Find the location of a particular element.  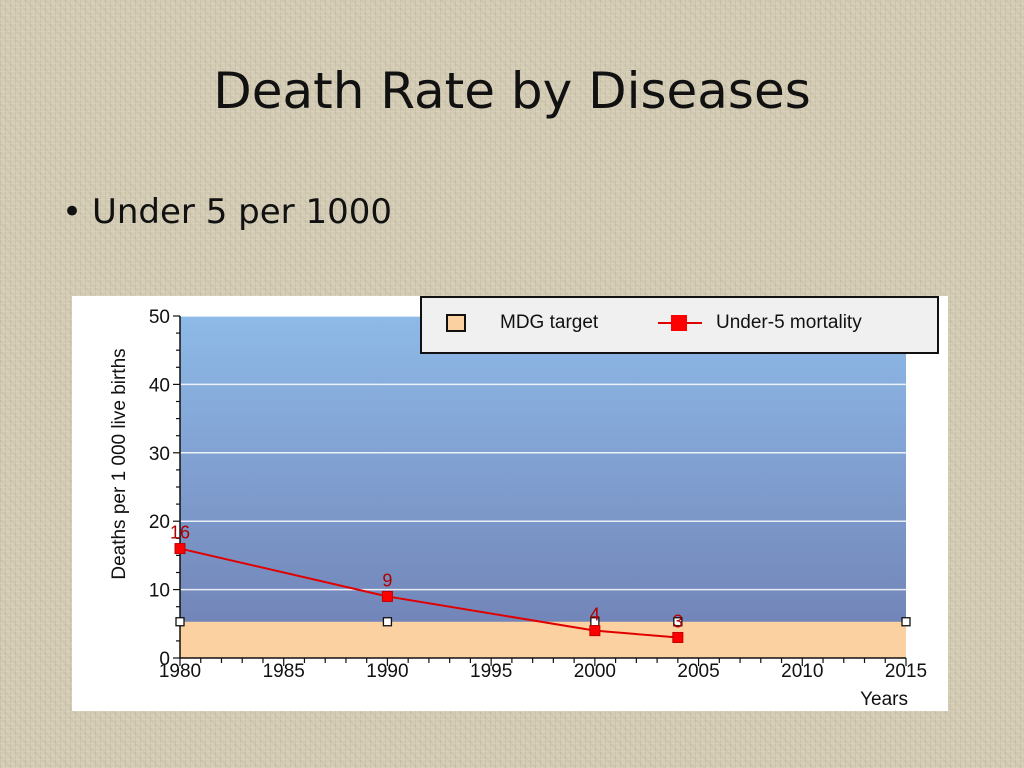

chart-legend: MDG target Under-5 mortality is located at coordinates (679, 325).